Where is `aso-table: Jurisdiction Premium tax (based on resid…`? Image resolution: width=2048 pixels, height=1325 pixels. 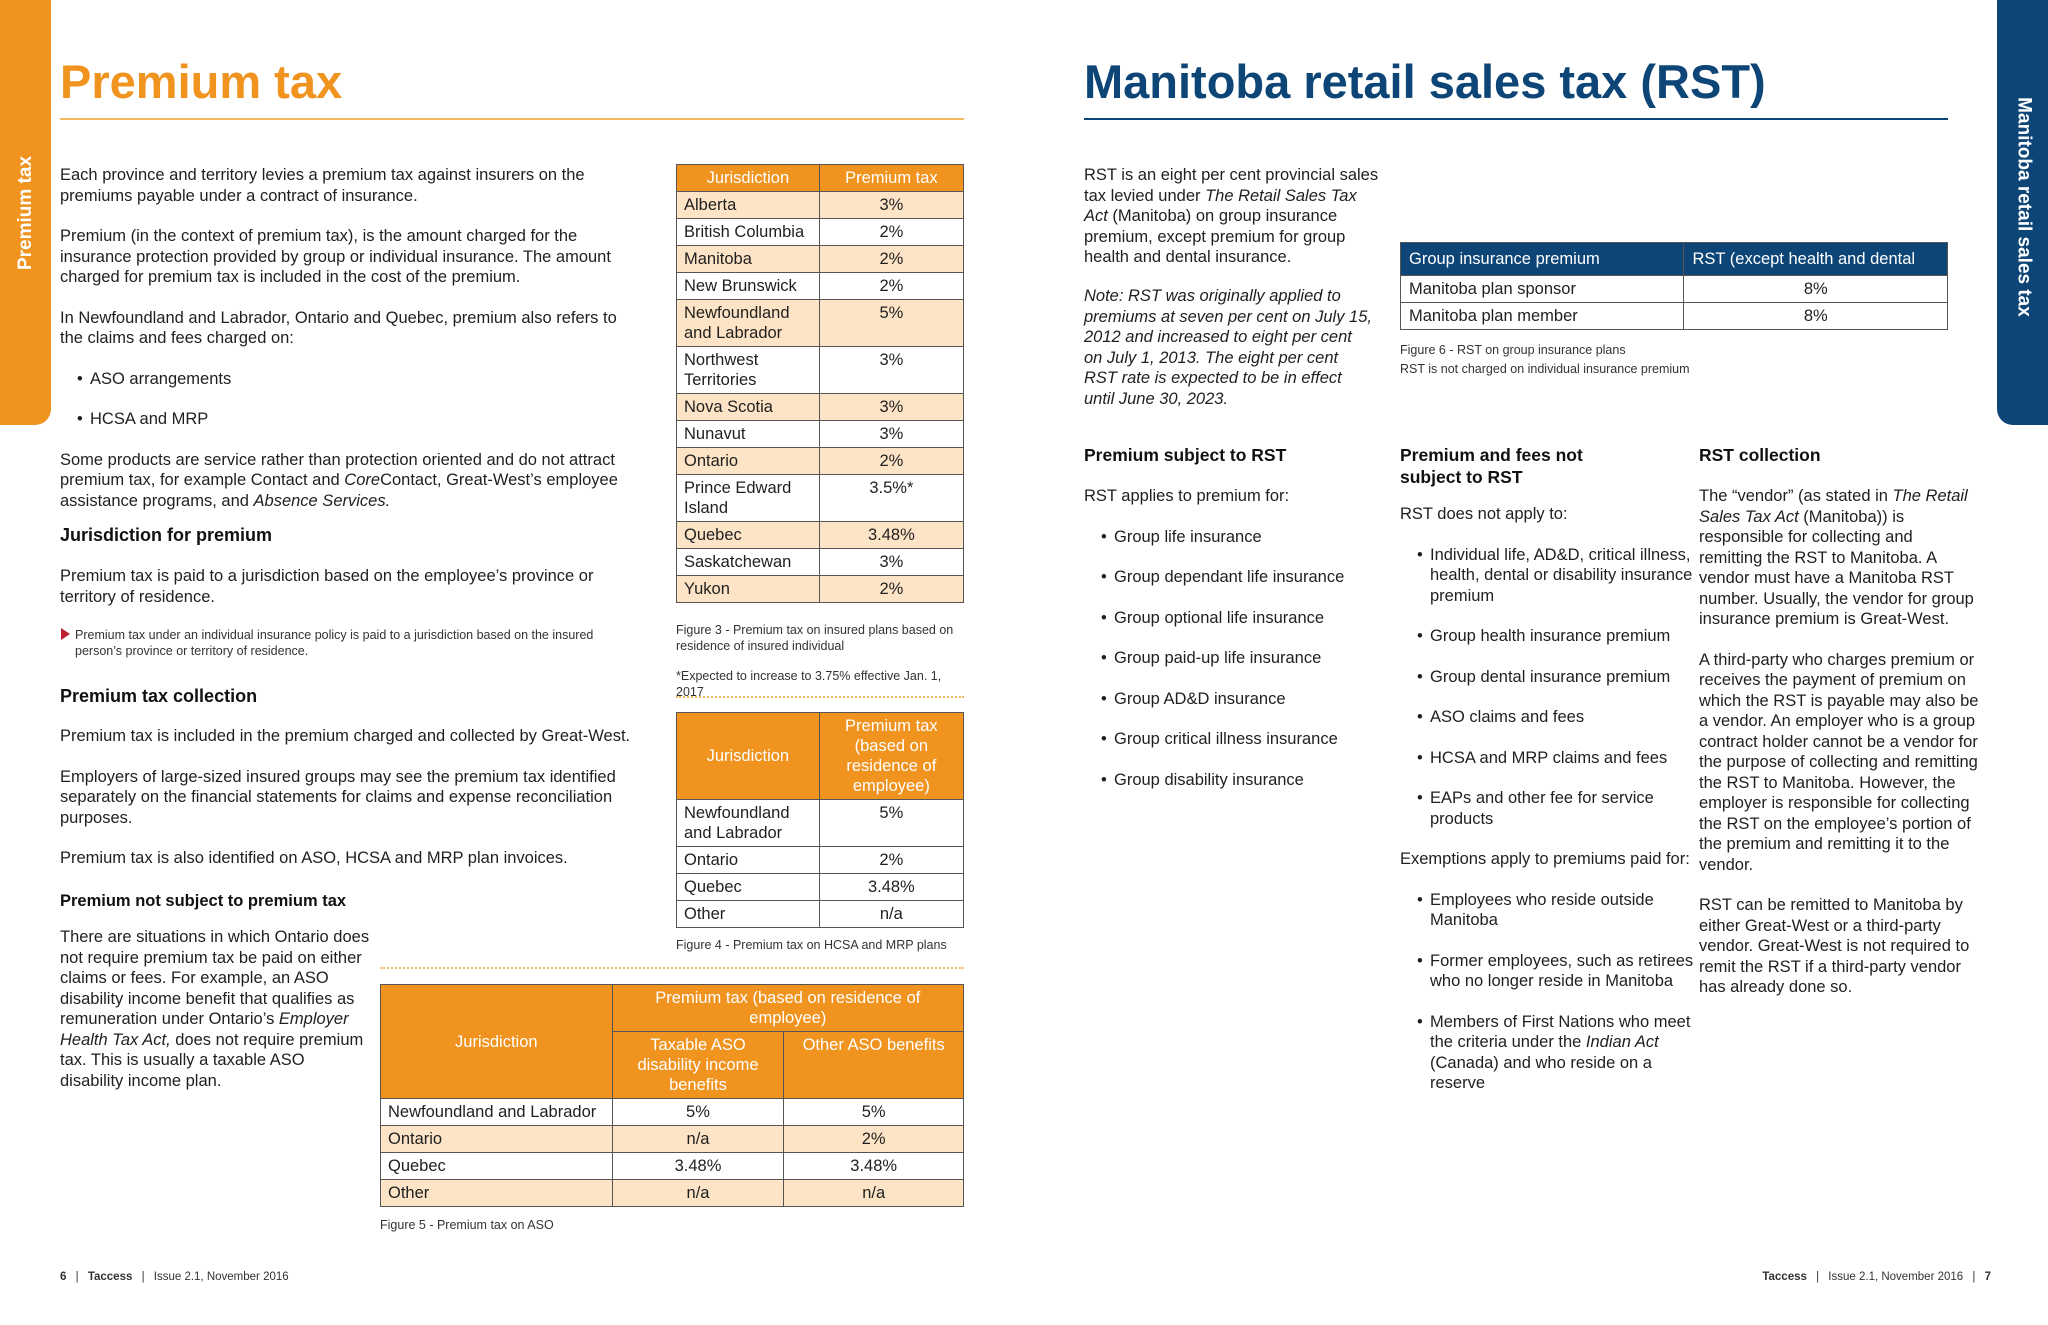 aso-table: Jurisdiction Premium tax (based on resid… is located at coordinates (672, 1095).